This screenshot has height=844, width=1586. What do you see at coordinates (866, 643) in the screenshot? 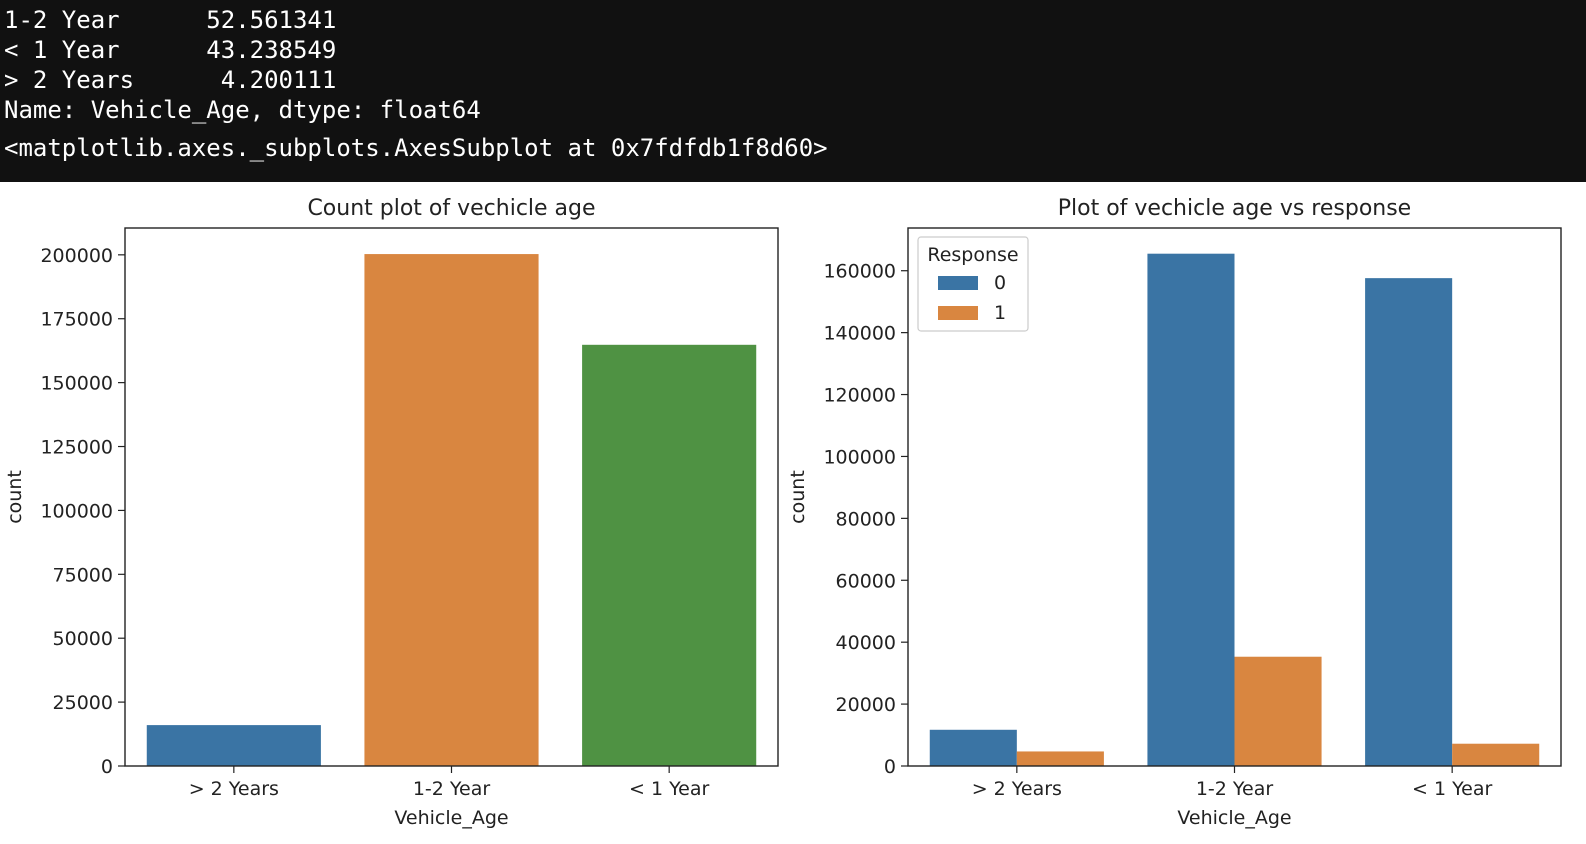
I see `y-tick-label: 40000` at bounding box center [866, 643].